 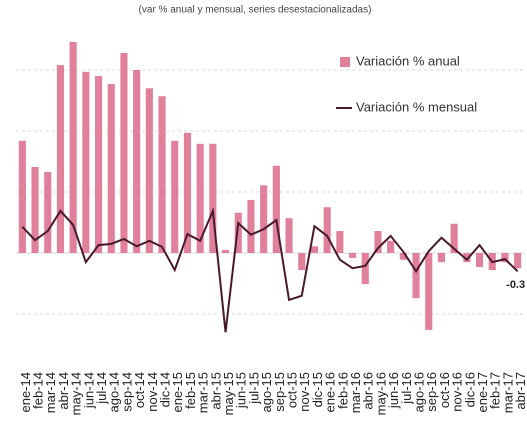 I want to click on x-tick-label: nov-16, so click(x=457, y=392).